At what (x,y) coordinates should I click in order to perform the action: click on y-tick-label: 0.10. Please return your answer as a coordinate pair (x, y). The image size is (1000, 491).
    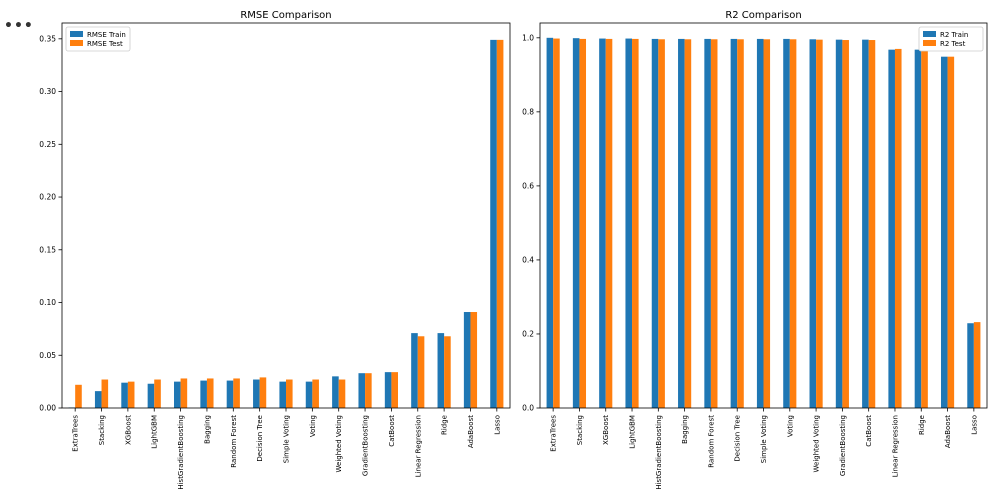
    Looking at the image, I should click on (47, 302).